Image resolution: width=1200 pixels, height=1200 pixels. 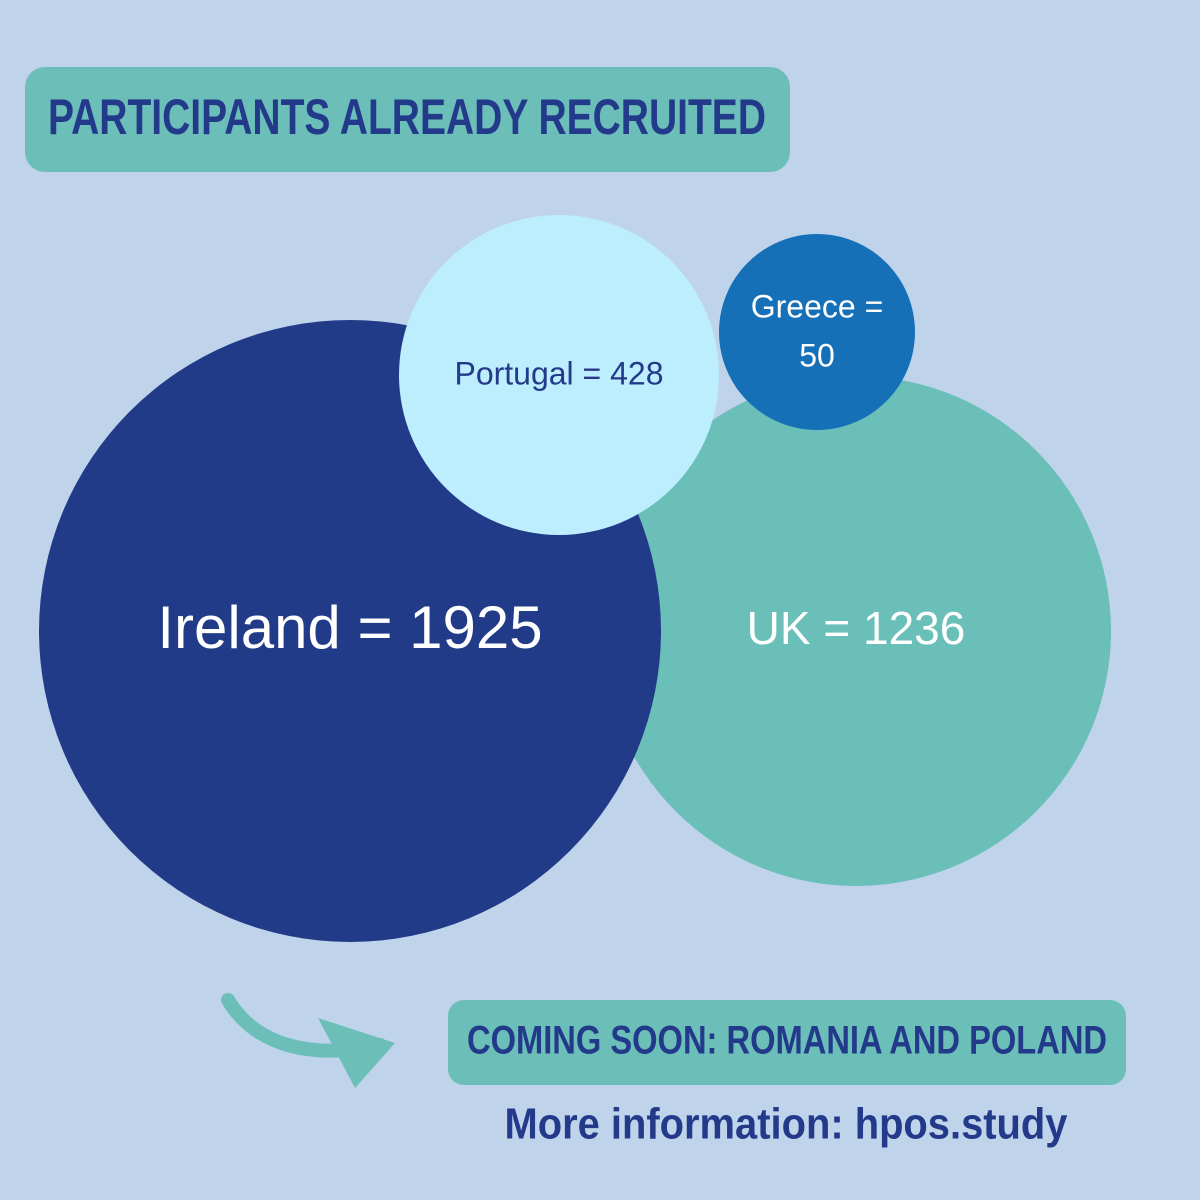 I want to click on uk-label: UK = 1236, so click(x=856, y=628).